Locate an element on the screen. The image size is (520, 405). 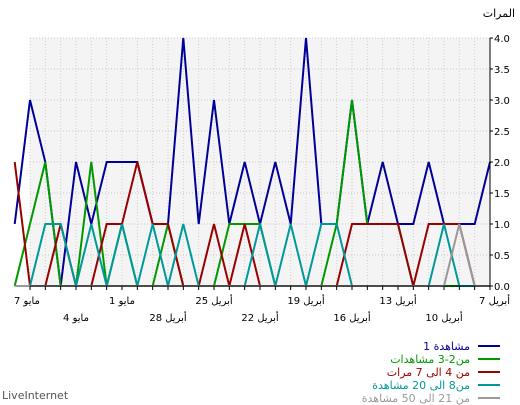
legend-label: من8 الى 20 مشاهدة is located at coordinates (421, 385).